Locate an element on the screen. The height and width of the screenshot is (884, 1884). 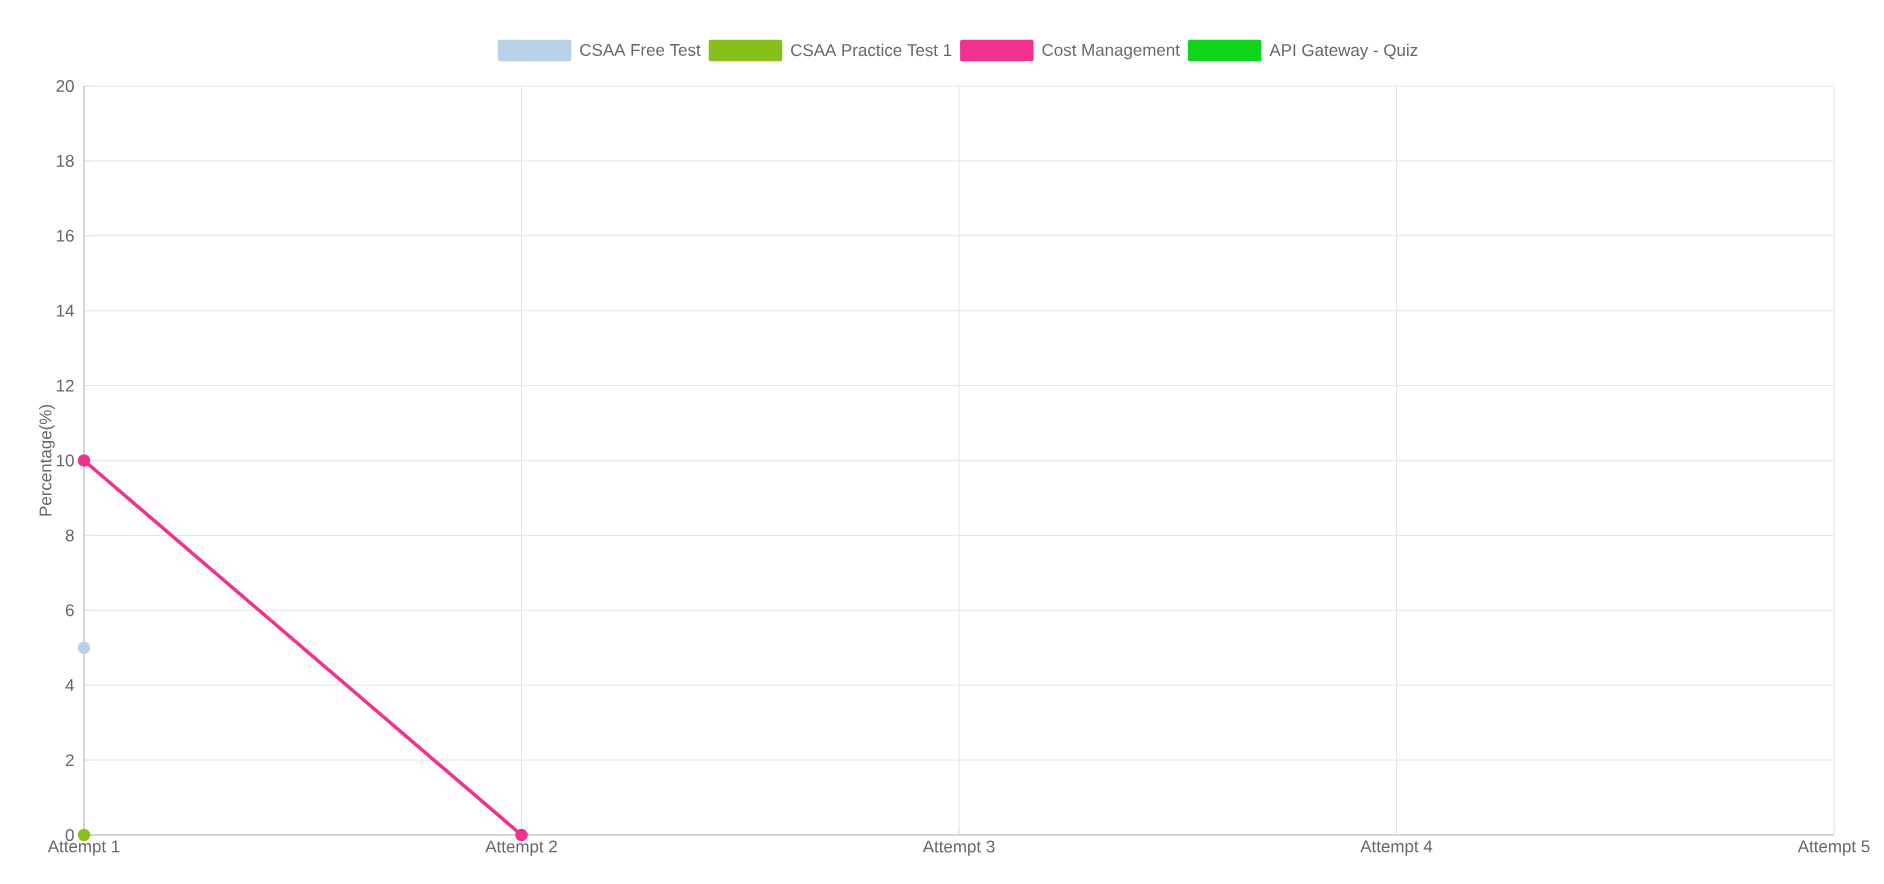
y-tick-label: 0 is located at coordinates (69, 835).